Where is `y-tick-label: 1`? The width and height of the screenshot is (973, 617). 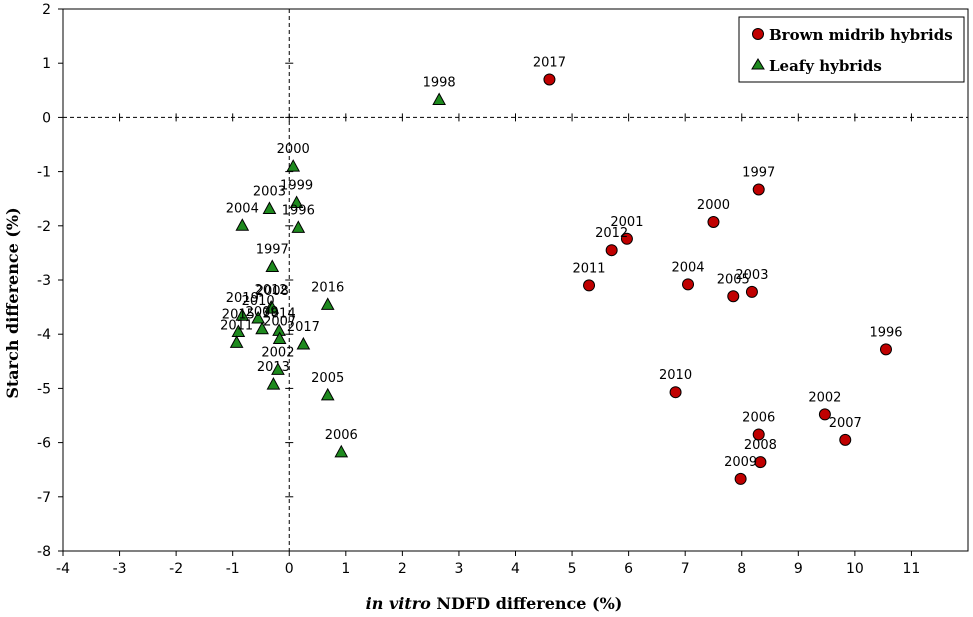 y-tick-label: 1 is located at coordinates (46, 64).